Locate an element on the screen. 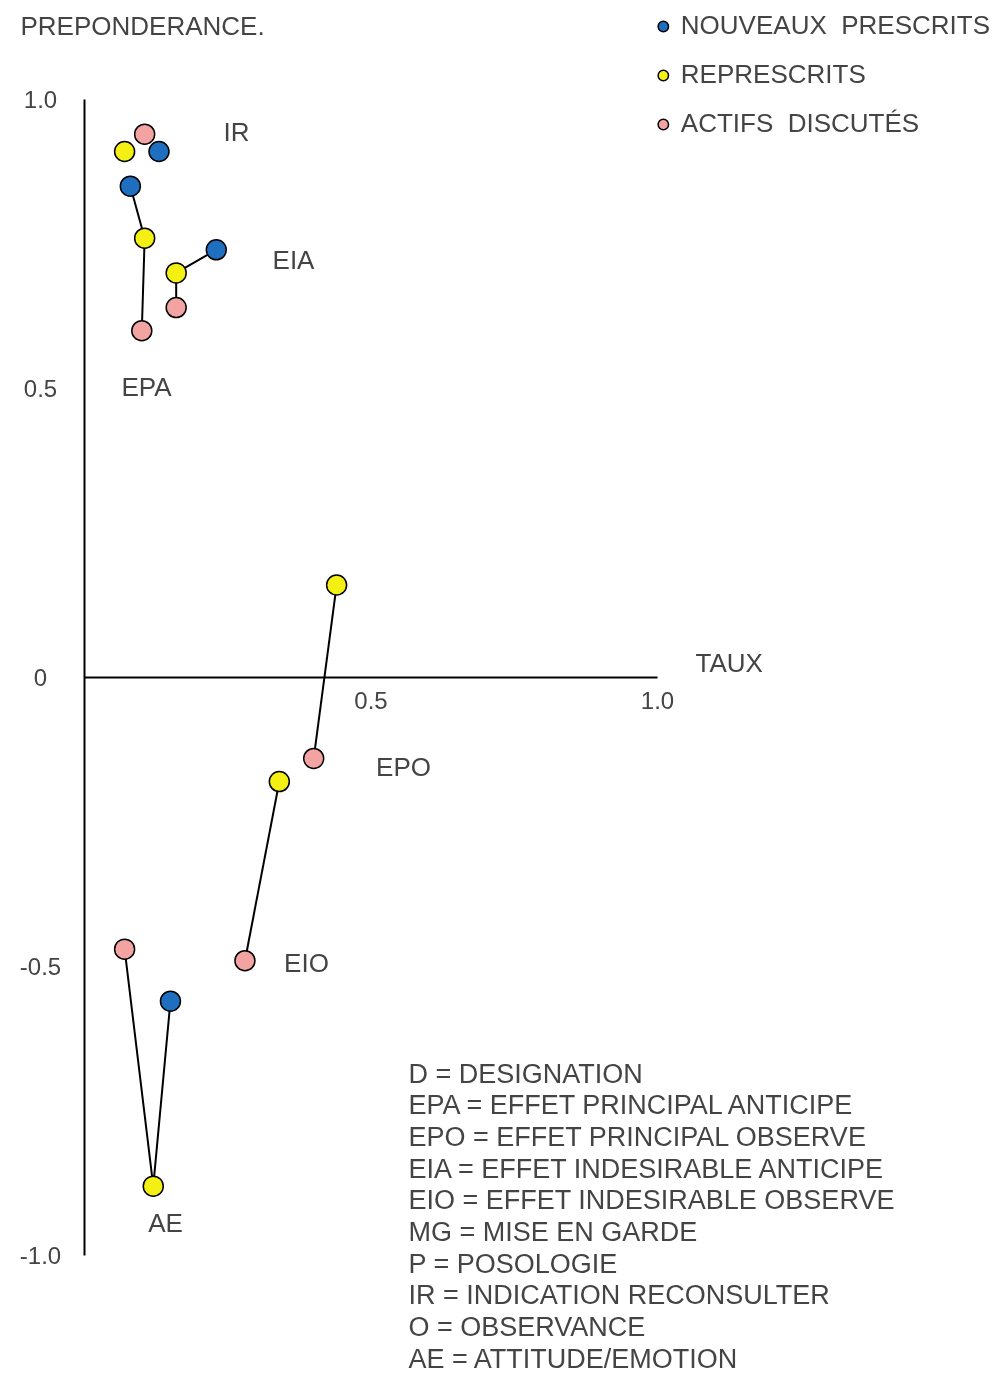  y-tick-label: 1.0 is located at coordinates (40, 99).